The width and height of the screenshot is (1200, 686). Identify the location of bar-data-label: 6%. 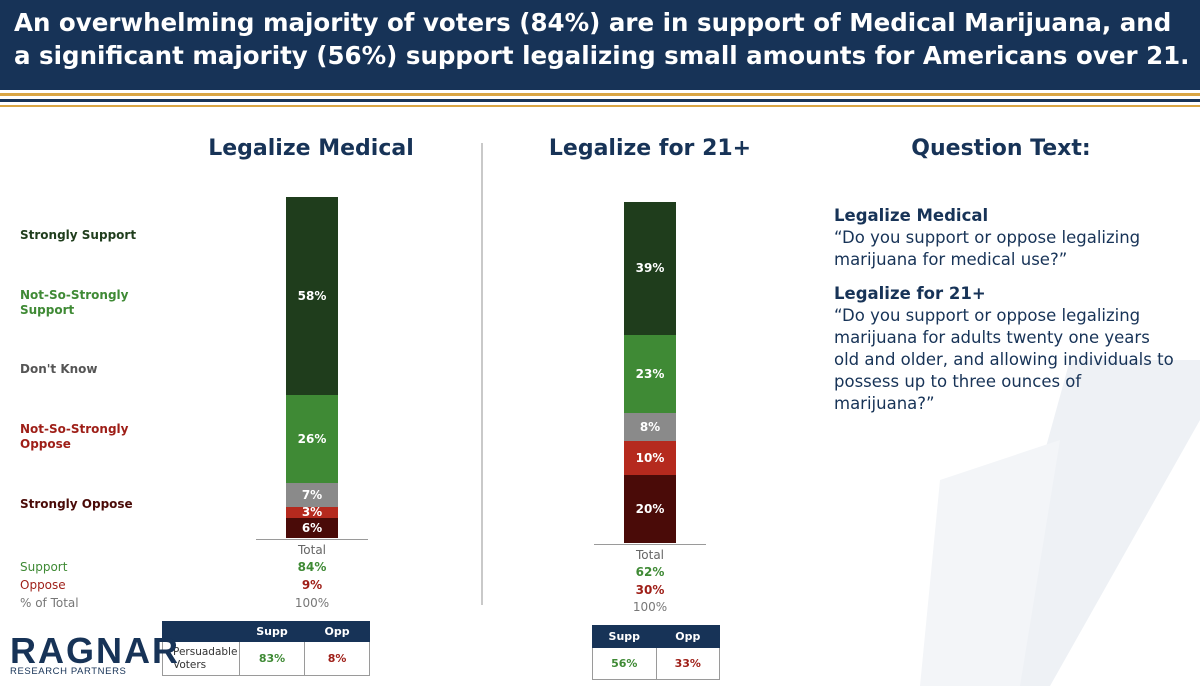
(312, 527).